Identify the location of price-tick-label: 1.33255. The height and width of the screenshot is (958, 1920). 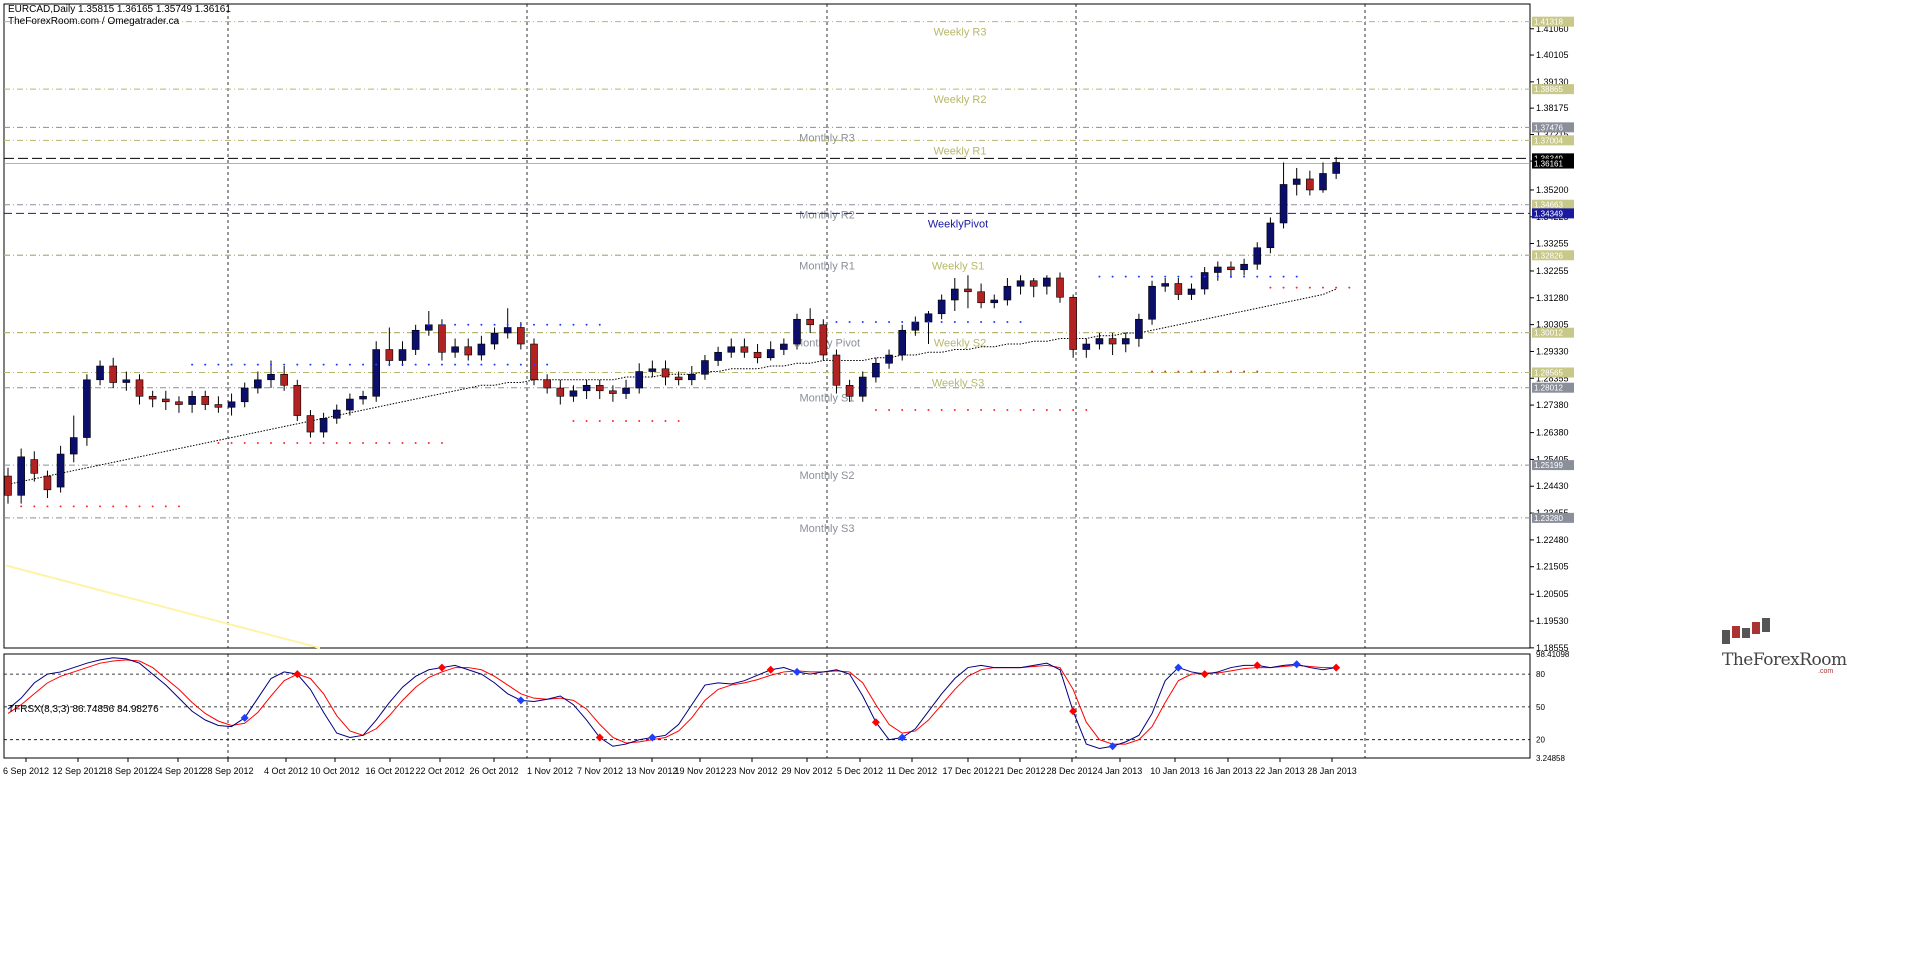
(1552, 243).